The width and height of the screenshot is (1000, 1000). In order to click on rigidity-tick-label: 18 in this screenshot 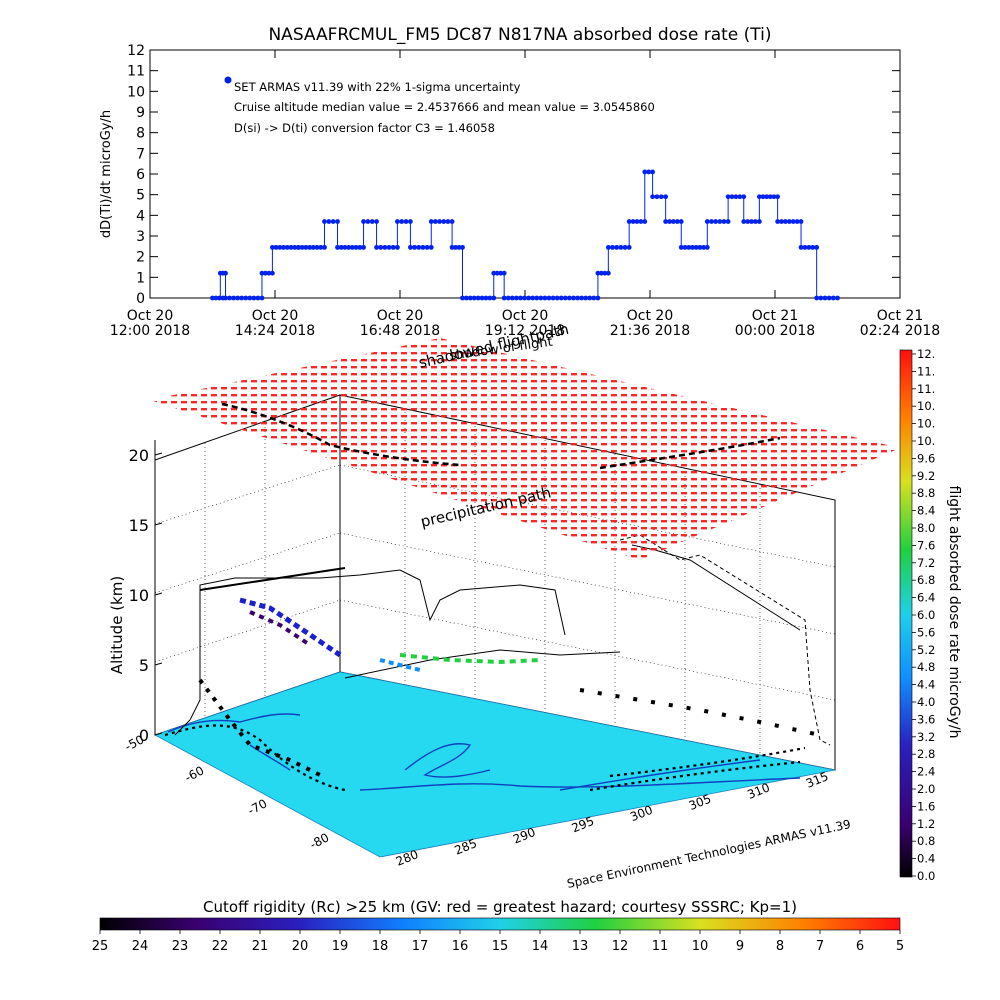, I will do `click(380, 946)`.